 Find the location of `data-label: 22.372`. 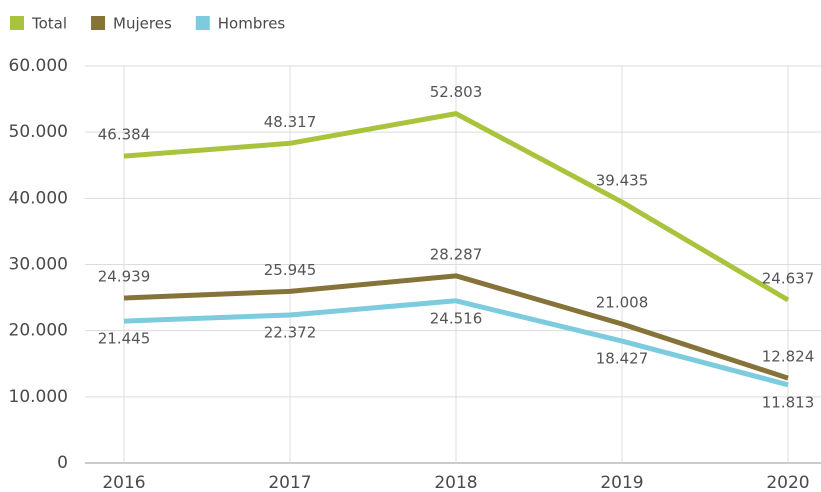

data-label: 22.372 is located at coordinates (290, 332).